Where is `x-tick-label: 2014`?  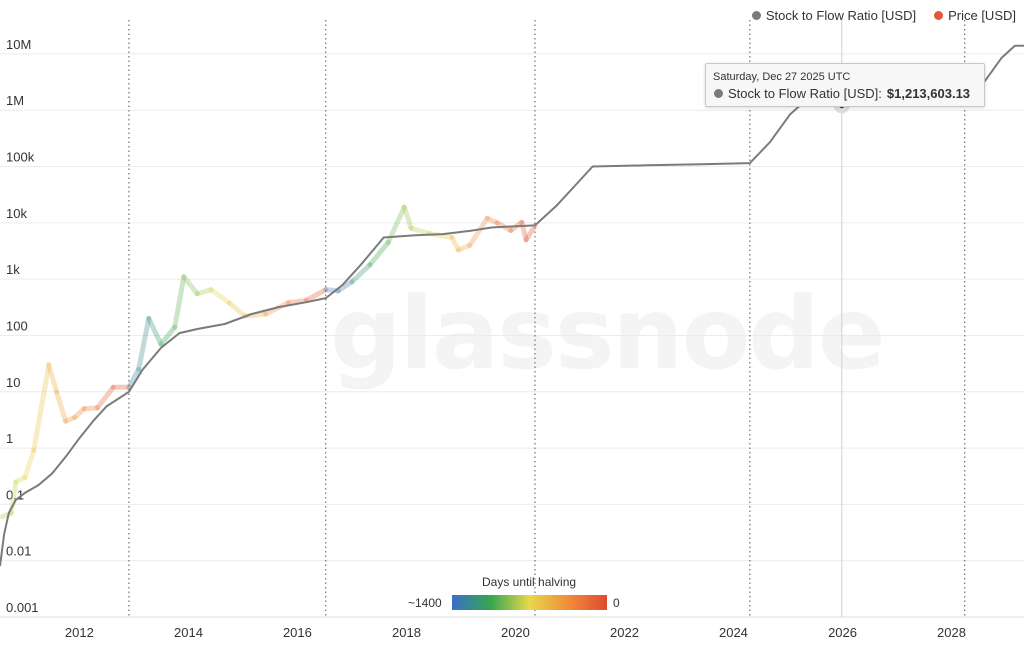
x-tick-label: 2014 is located at coordinates (188, 632).